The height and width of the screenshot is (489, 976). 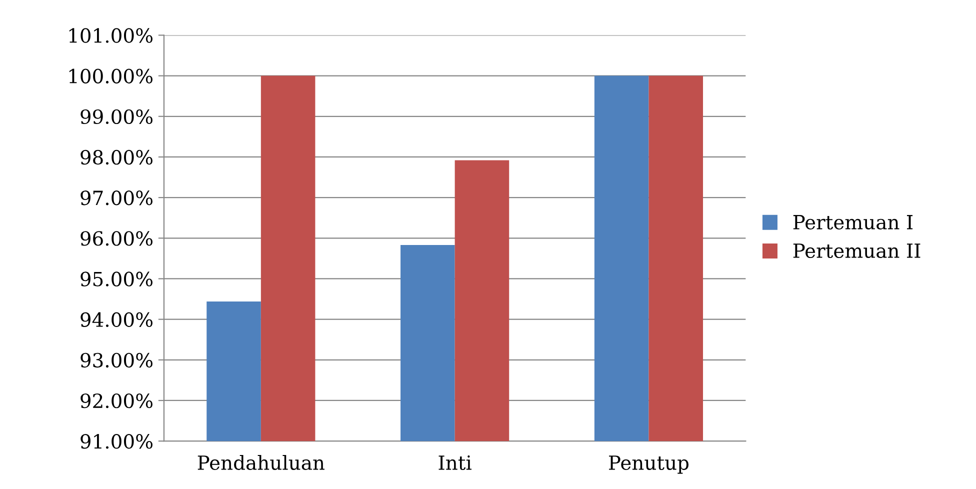 I want to click on y-tick-label: 100.00%, so click(x=110, y=76).